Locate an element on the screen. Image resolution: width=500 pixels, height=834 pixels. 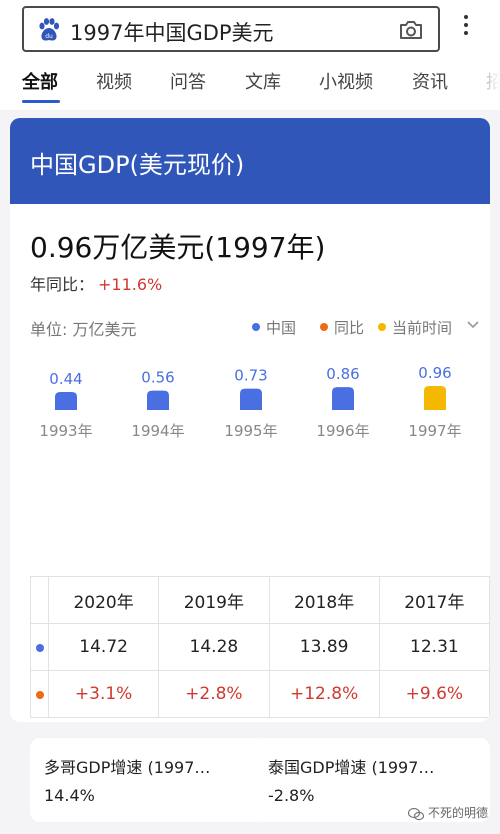
legend-item-yoy: 同比 is located at coordinates (342, 327).